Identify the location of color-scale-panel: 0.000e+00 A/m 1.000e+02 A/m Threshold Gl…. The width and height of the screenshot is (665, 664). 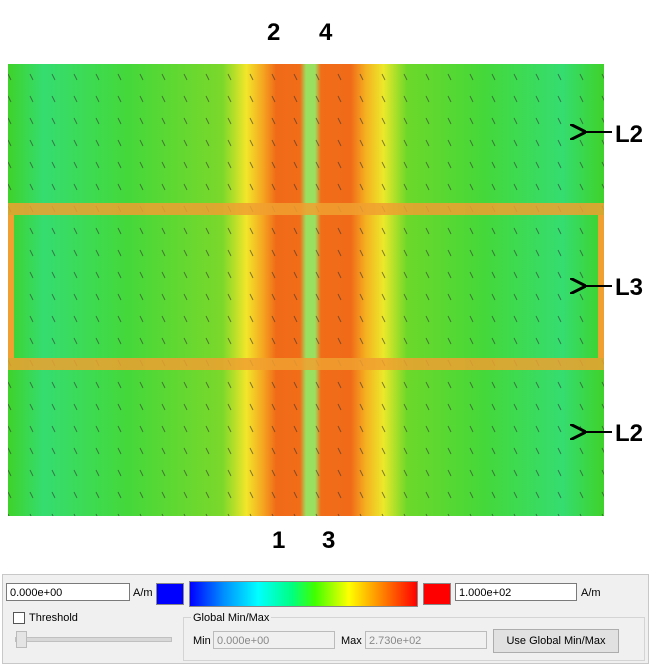
(325, 619).